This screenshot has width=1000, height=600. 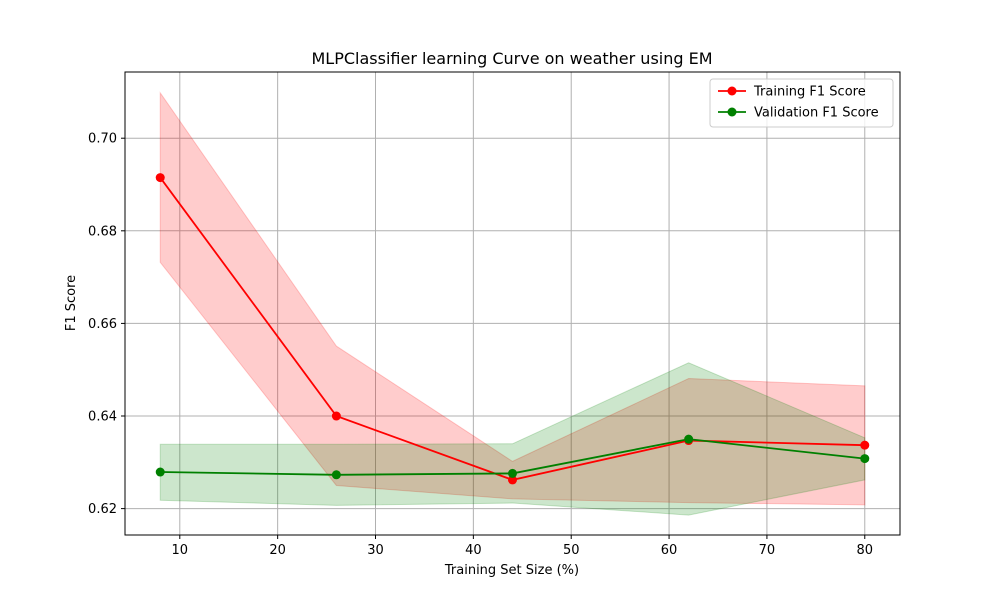 I want to click on legend-label-1: Validation F1 Score, so click(x=816, y=113).